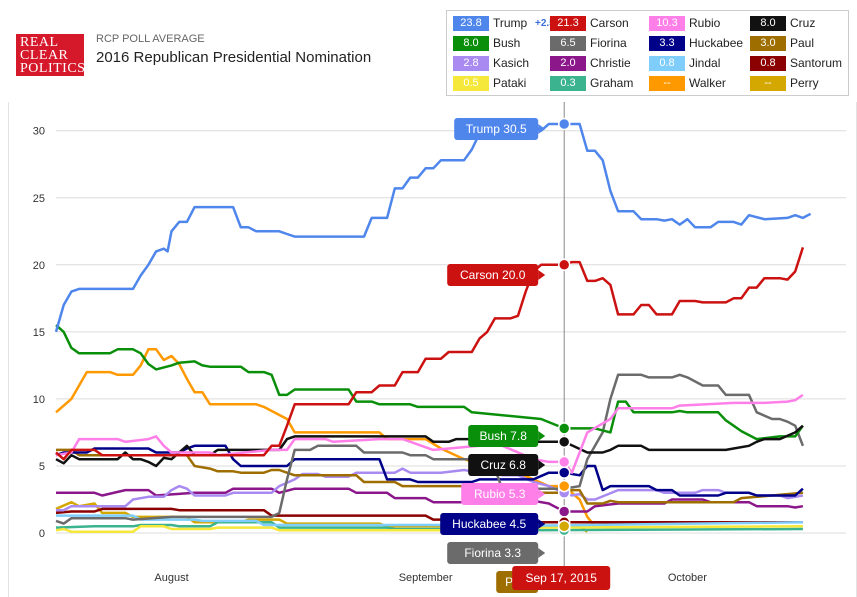 This screenshot has width=857, height=597. Describe the element at coordinates (542, 465) in the screenshot. I see `tooltip-pointer-cruz` at that location.